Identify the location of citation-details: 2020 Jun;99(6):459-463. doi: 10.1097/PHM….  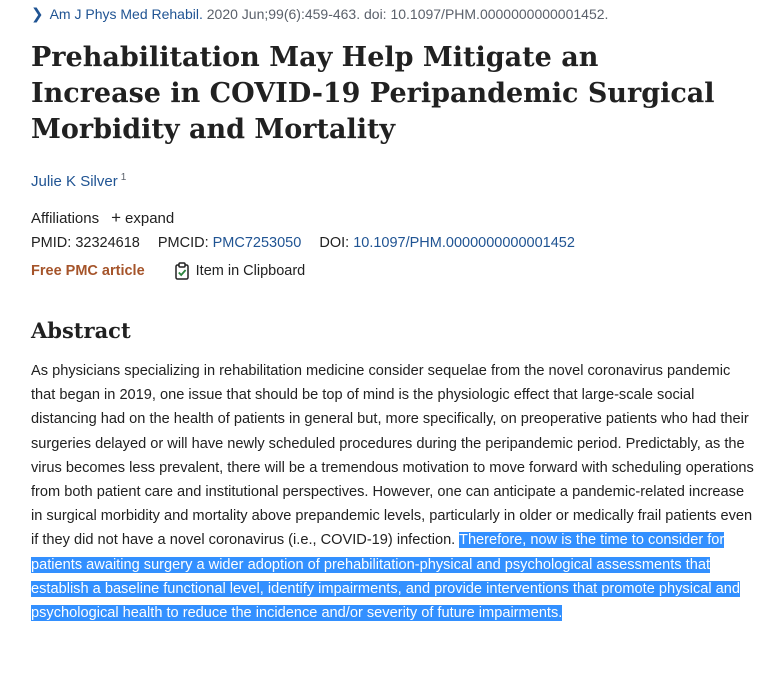
(405, 14).